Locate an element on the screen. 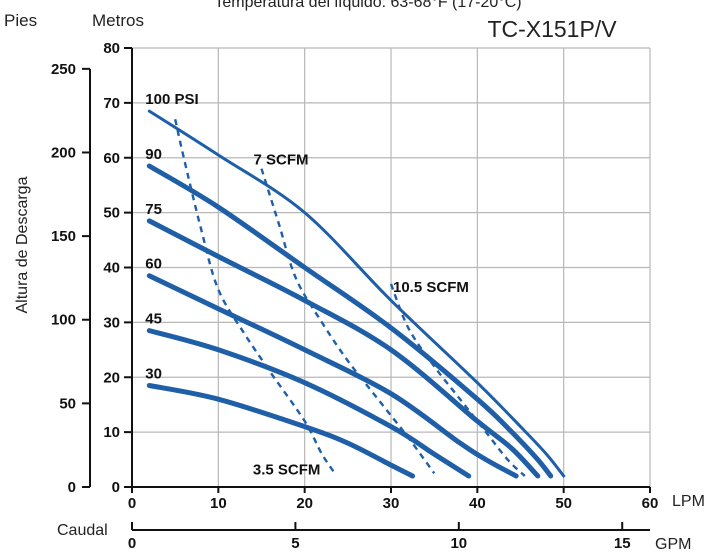  y-tick-label-ft-150: 150 is located at coordinates (63, 236).